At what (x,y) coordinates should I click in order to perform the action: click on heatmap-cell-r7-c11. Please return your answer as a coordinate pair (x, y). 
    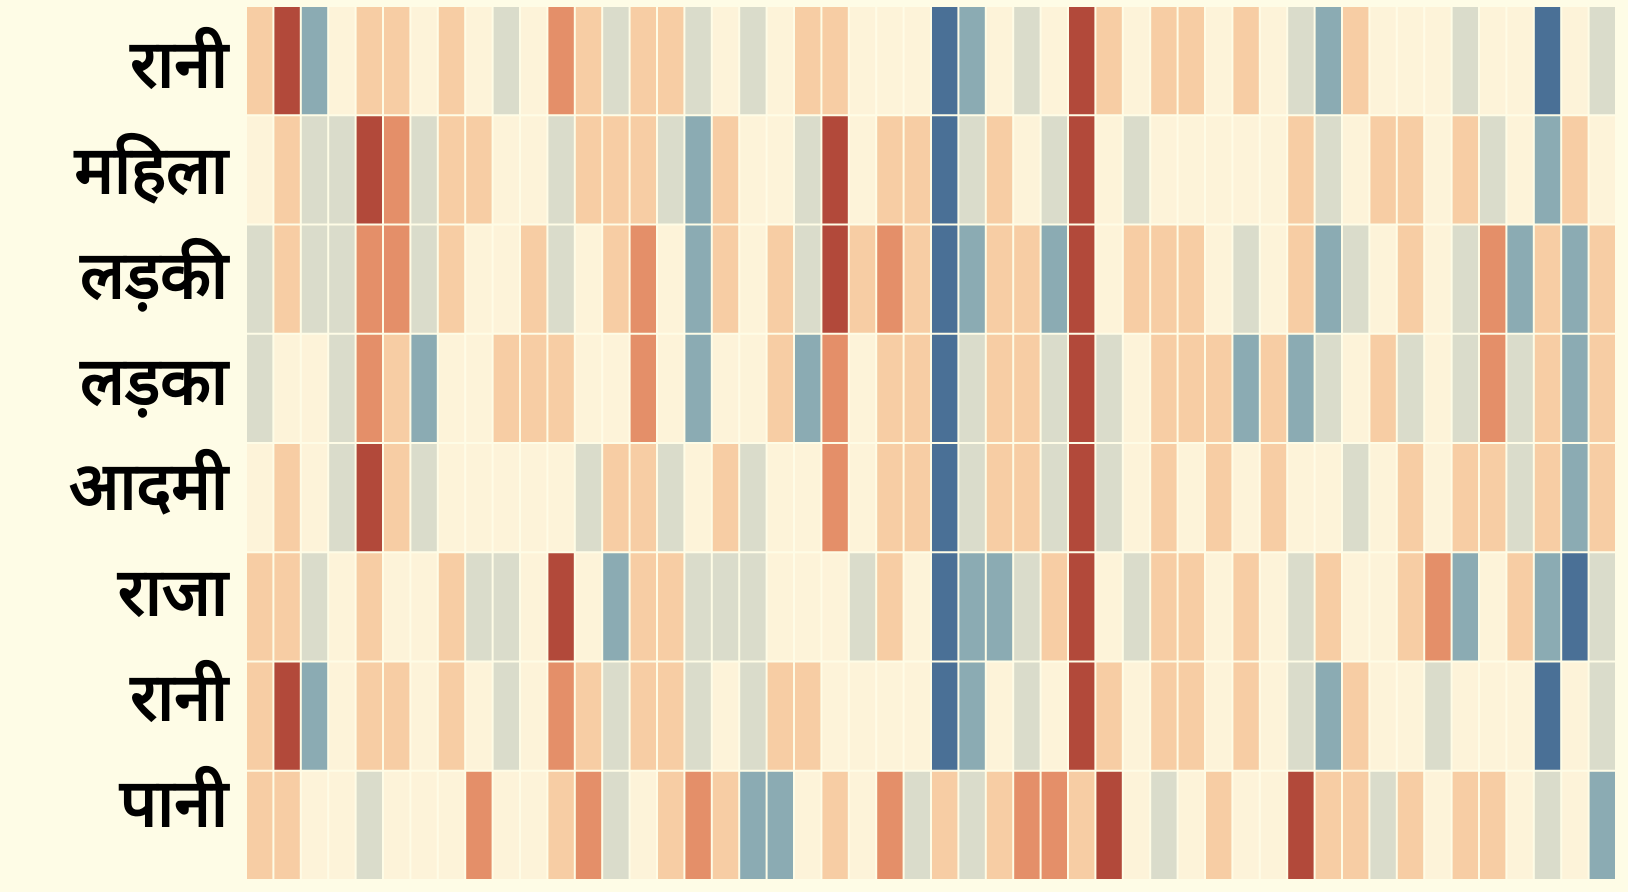
    Looking at the image, I should click on (561, 825).